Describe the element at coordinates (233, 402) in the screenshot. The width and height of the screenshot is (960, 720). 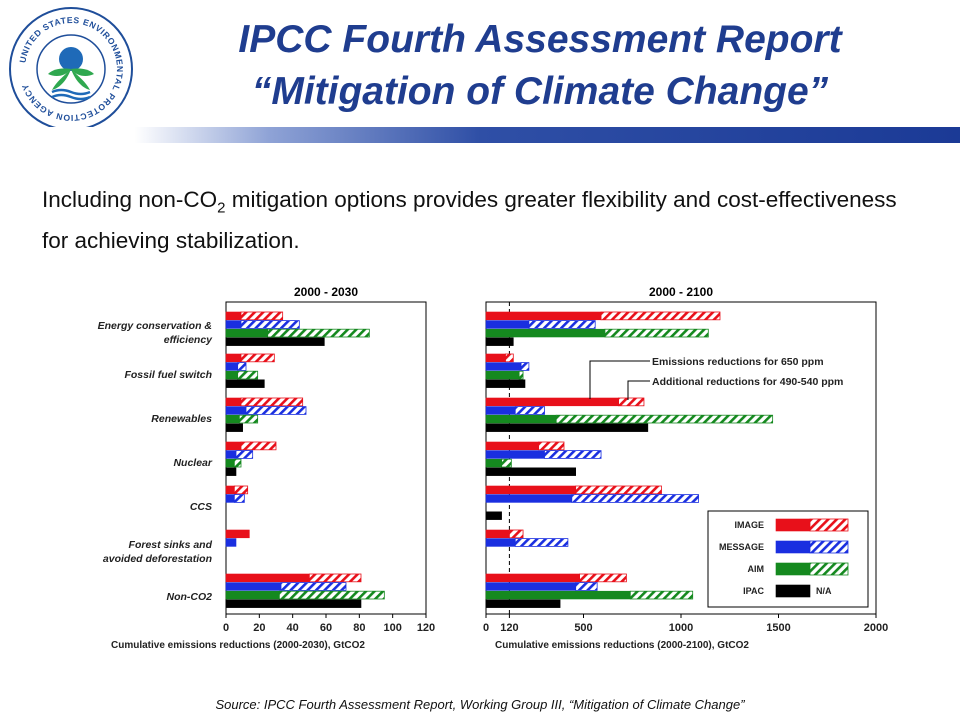
I see `chart1-bar-image-2-solid` at that location.